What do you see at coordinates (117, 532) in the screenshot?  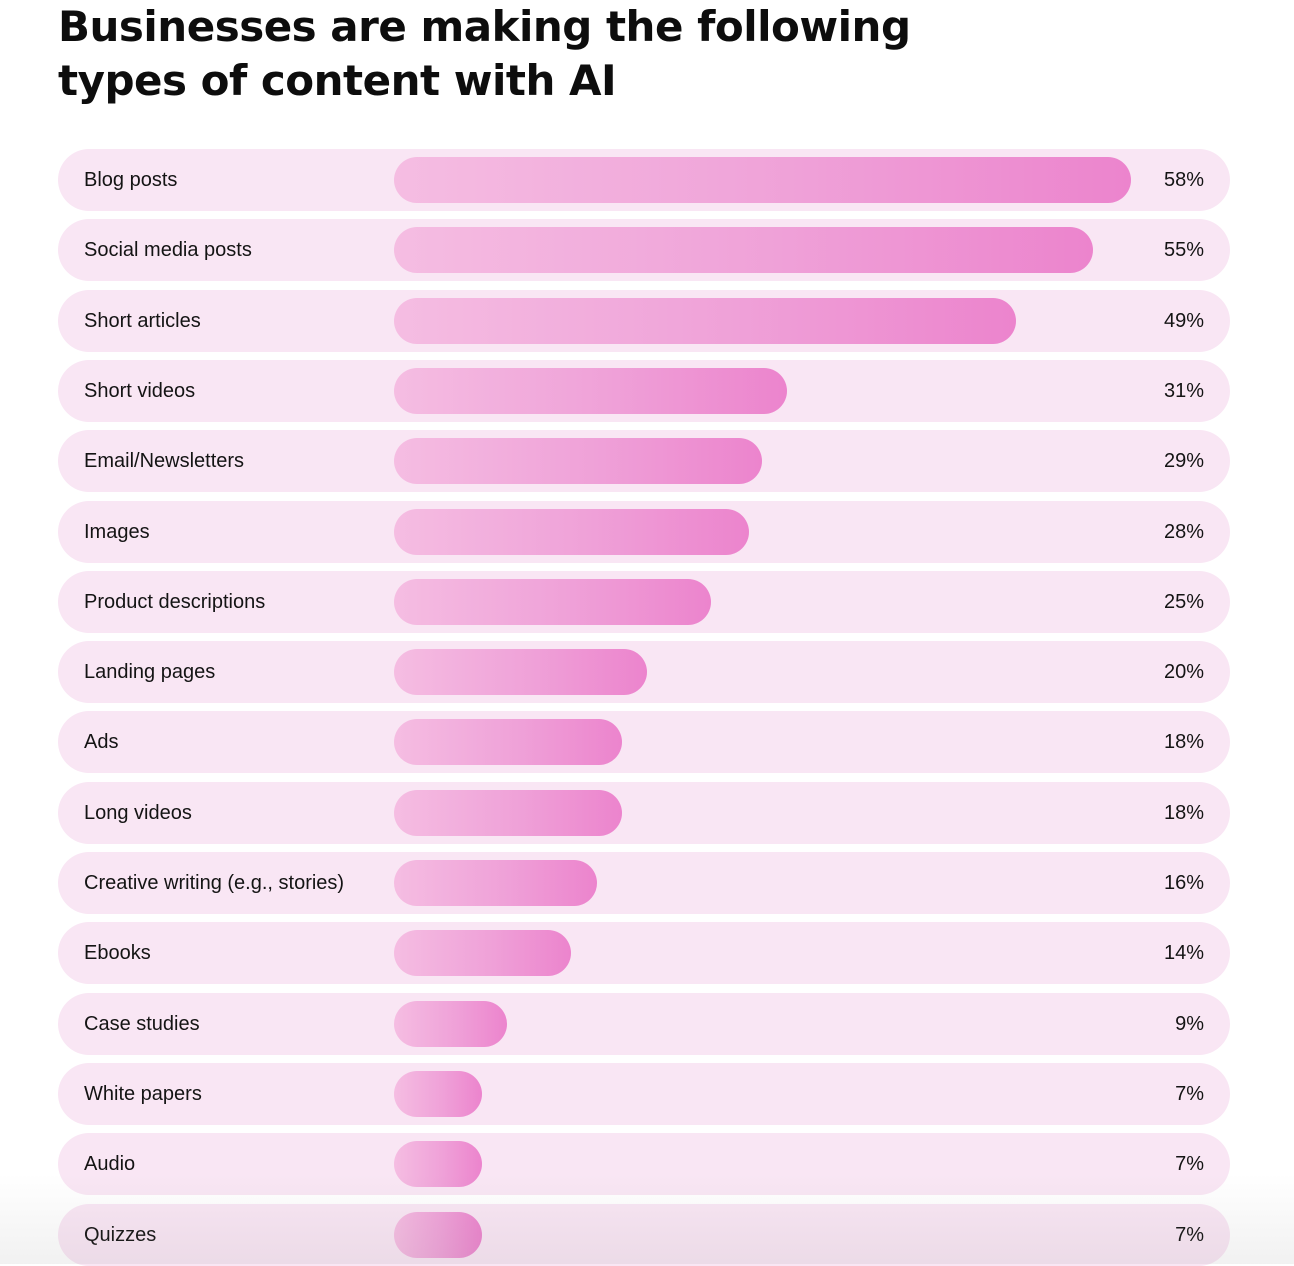 I see `bar-category-label: Images` at bounding box center [117, 532].